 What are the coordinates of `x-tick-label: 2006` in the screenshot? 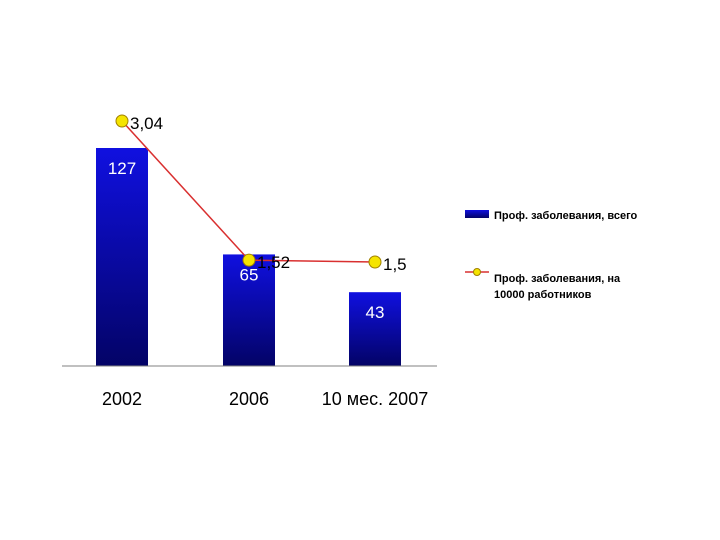 It's located at (249, 399).